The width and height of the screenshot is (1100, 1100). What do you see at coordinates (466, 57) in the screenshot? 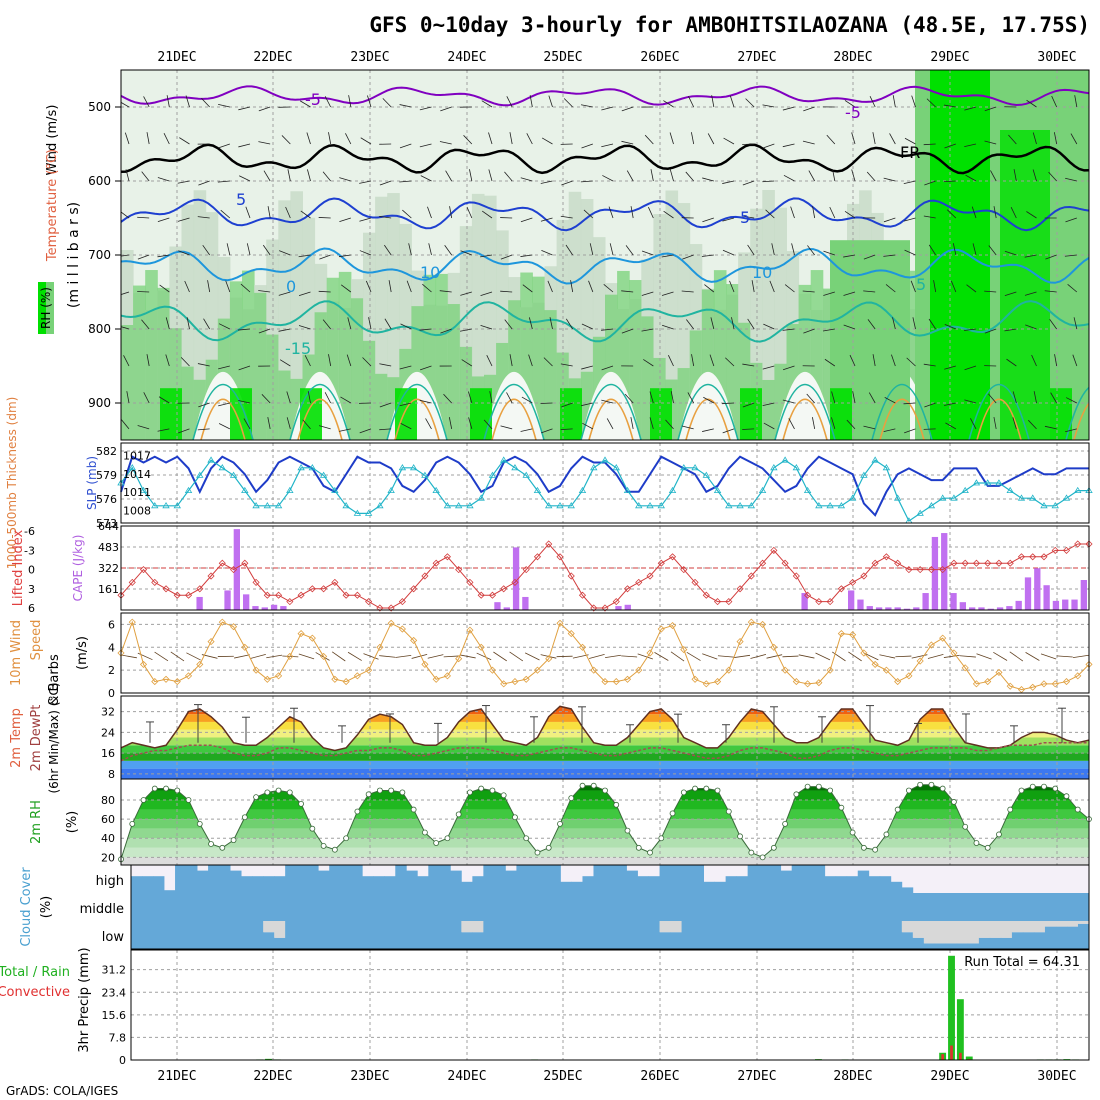
I see `top-date-label: 24DEC` at bounding box center [466, 57].